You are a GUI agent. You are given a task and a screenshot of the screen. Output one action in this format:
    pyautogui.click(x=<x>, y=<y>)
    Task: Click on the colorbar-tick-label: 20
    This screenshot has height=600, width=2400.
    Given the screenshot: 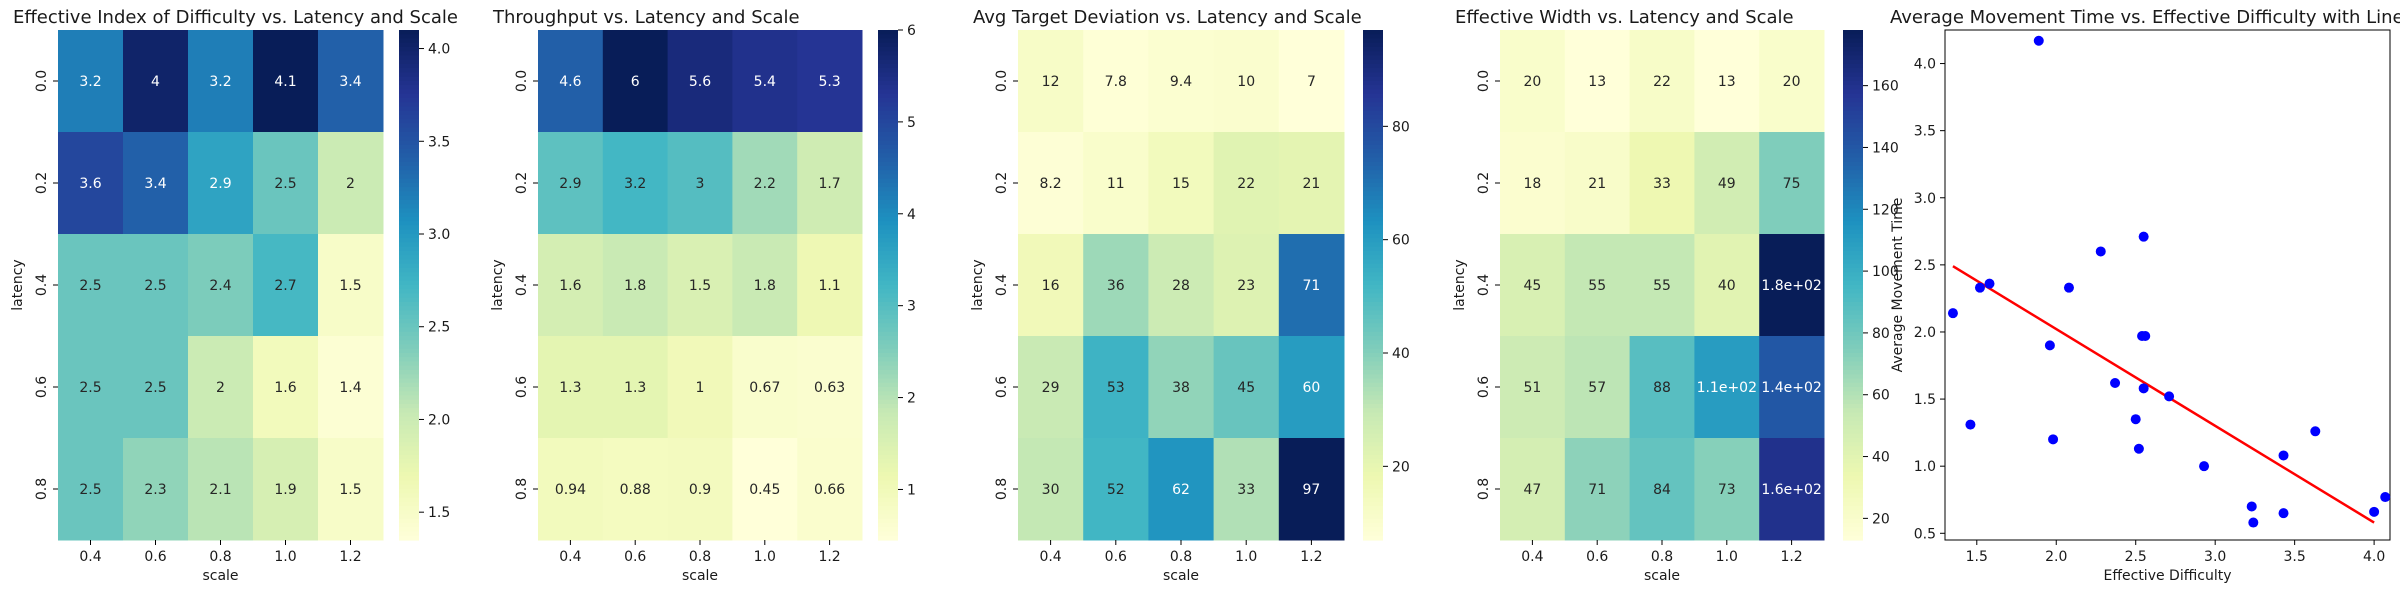 What is the action you would take?
    pyautogui.click(x=1881, y=519)
    